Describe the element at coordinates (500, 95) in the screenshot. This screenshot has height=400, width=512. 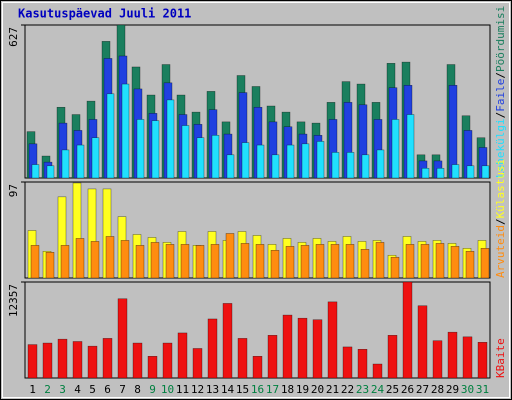
I see `legend-entry: Faile` at that location.